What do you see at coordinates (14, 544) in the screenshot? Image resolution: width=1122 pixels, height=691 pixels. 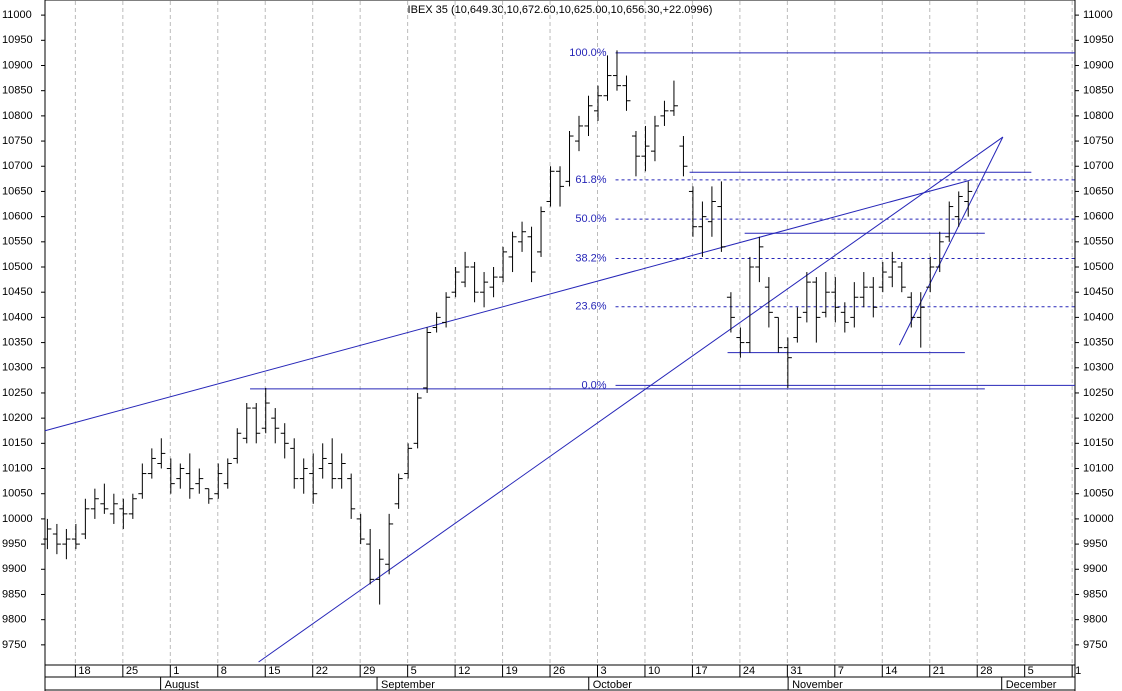 I see `y-tick-label: 9950` at bounding box center [14, 544].